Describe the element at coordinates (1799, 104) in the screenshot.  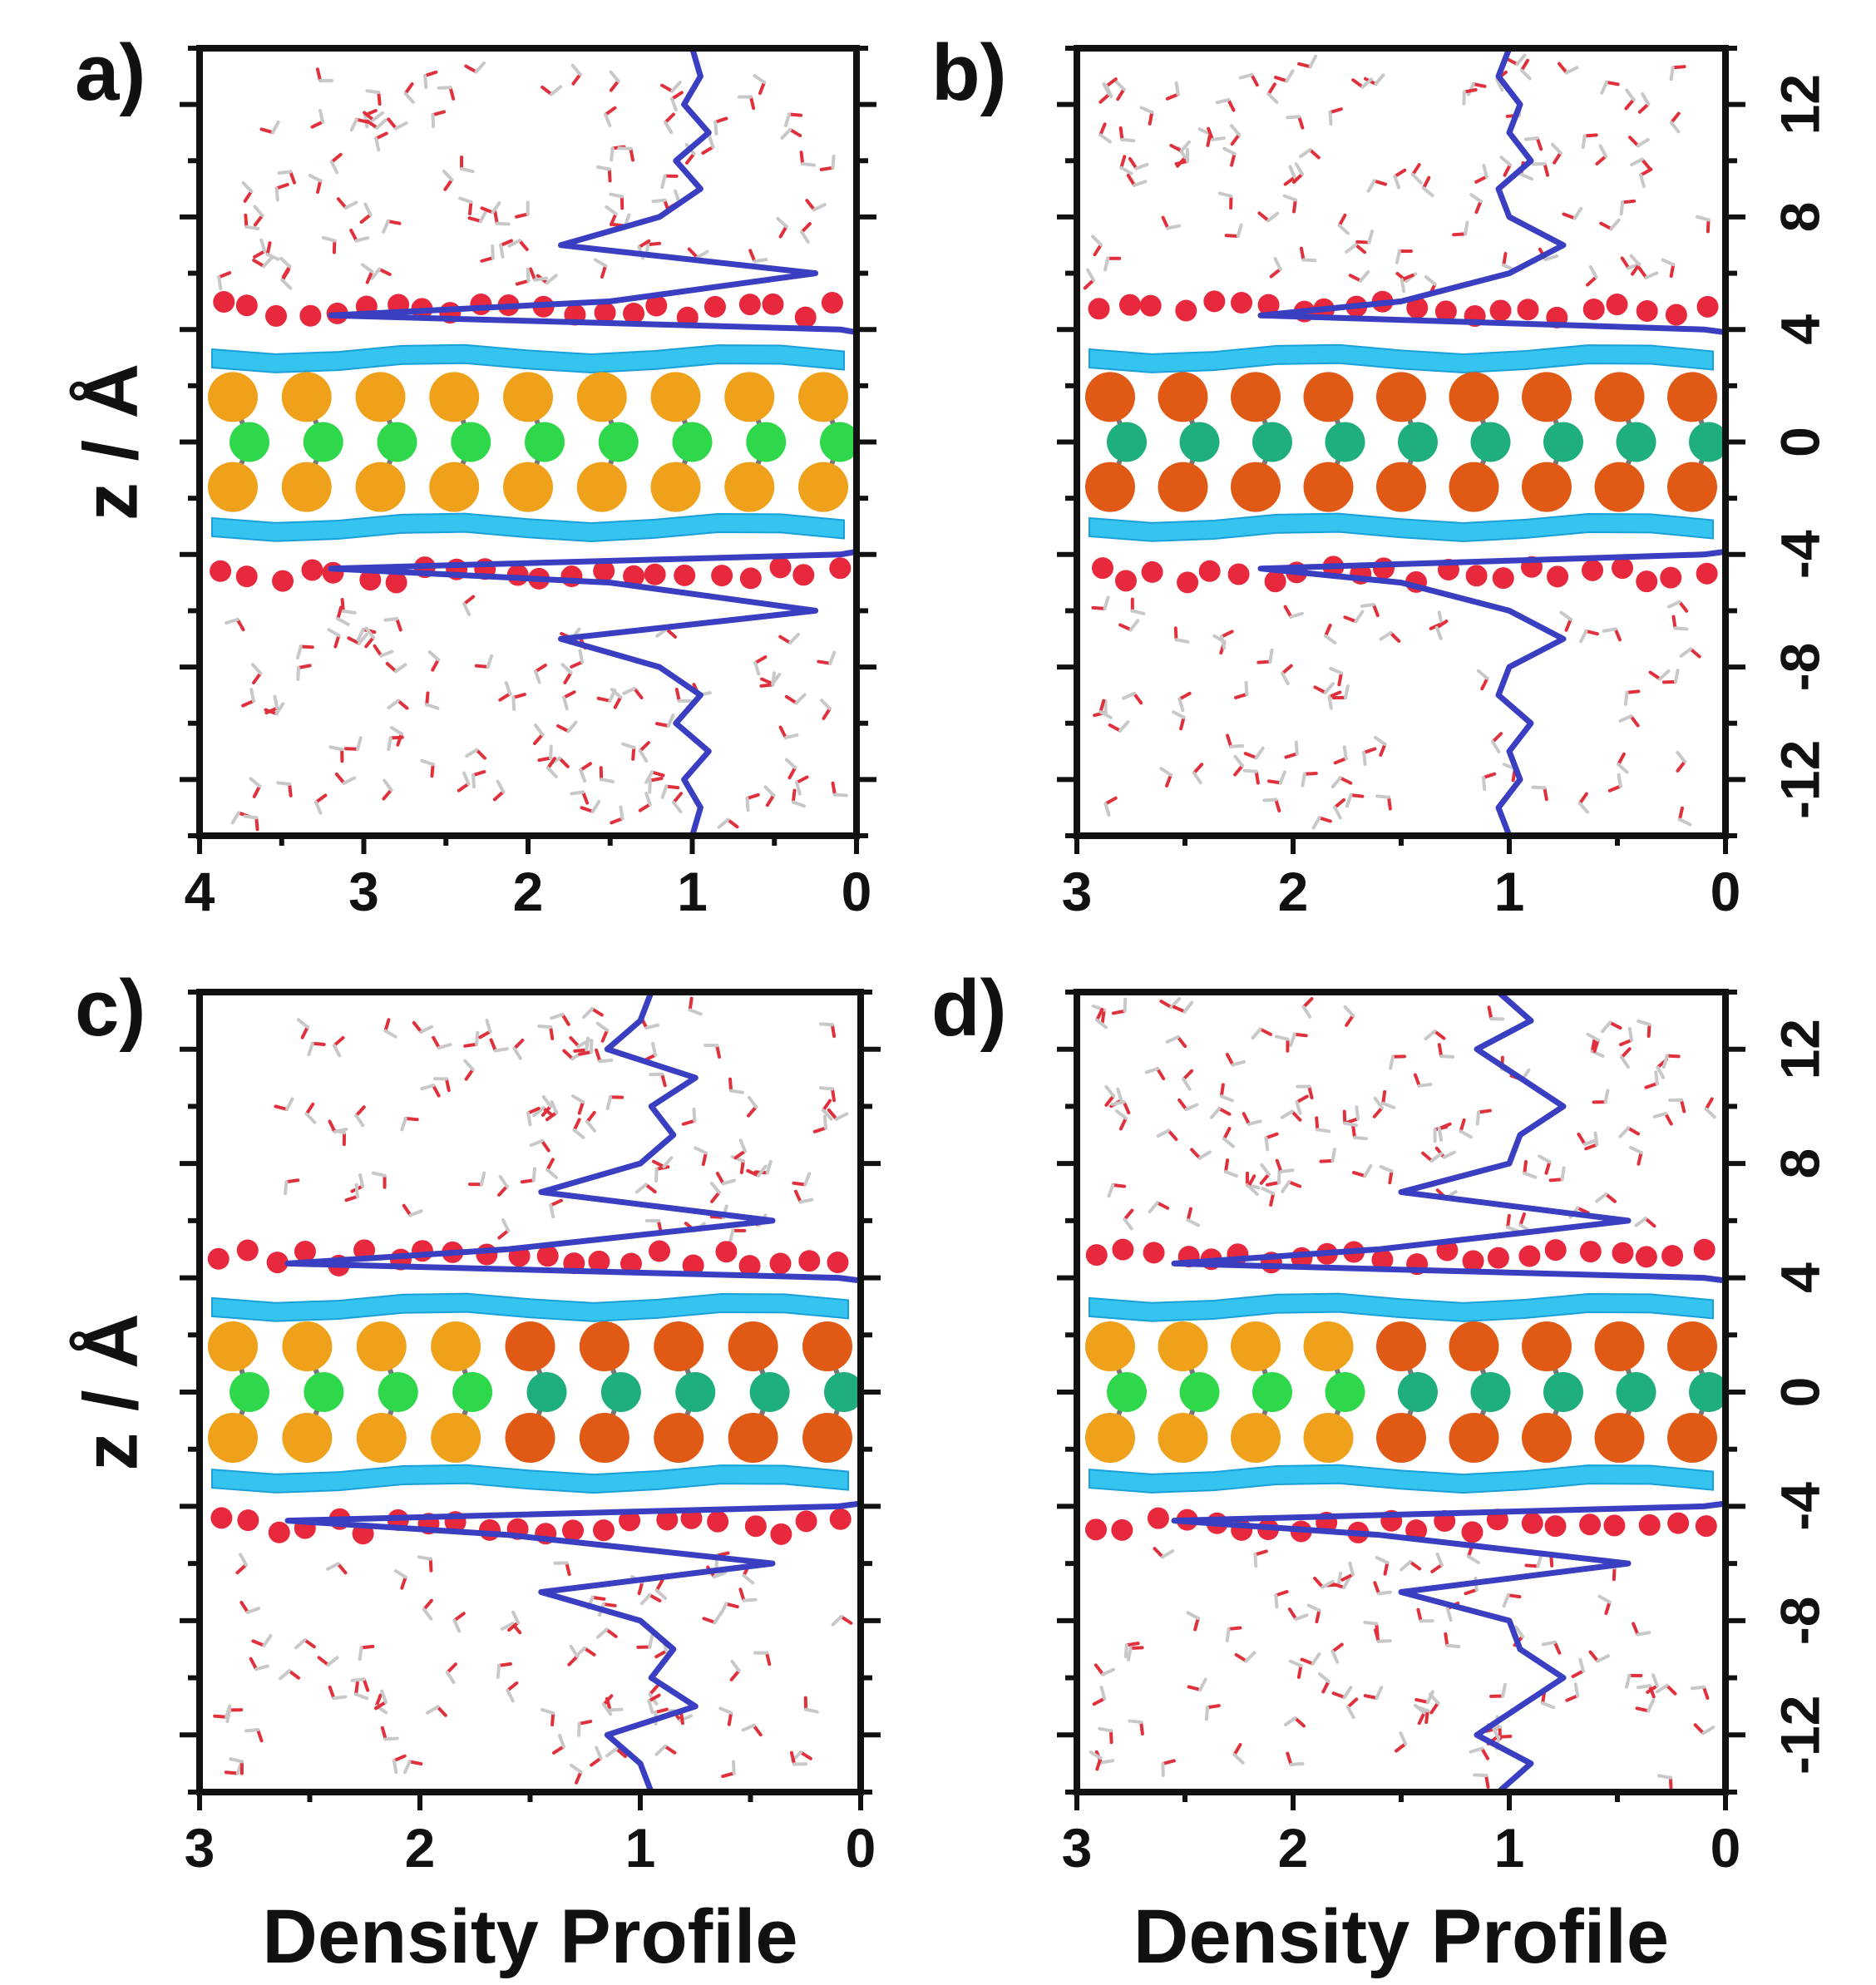
I see `y-tick-label: 12` at that location.